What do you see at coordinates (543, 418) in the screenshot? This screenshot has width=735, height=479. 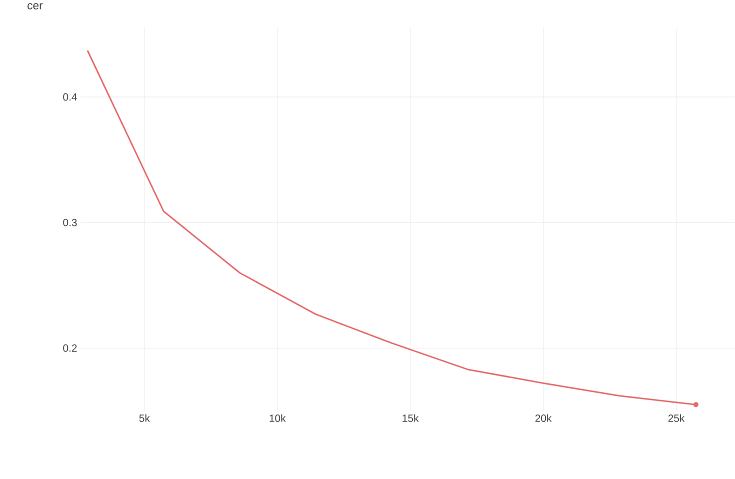 I see `x-tick-label: 20k` at bounding box center [543, 418].